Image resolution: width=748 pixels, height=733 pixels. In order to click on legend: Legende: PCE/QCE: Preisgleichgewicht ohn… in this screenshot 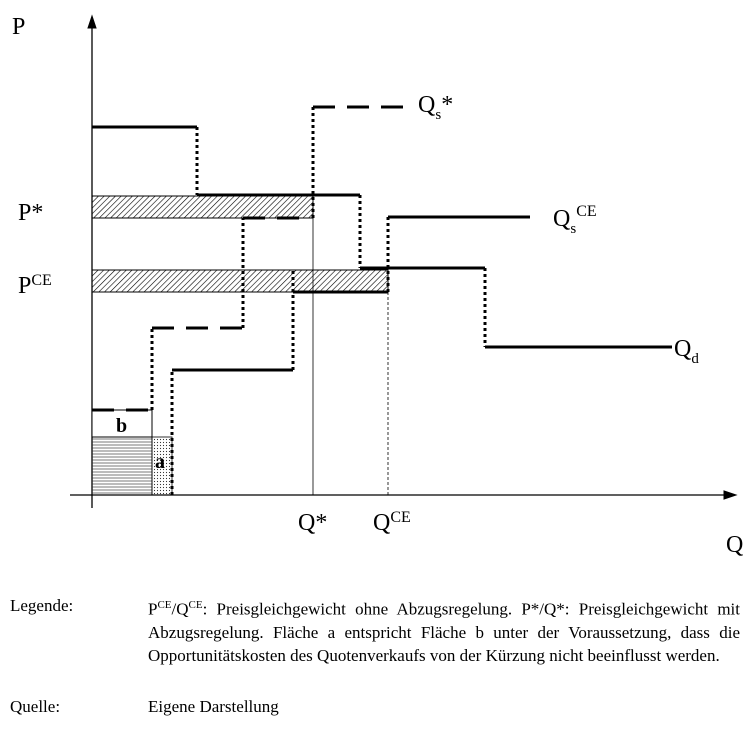, I will do `click(375, 644)`.